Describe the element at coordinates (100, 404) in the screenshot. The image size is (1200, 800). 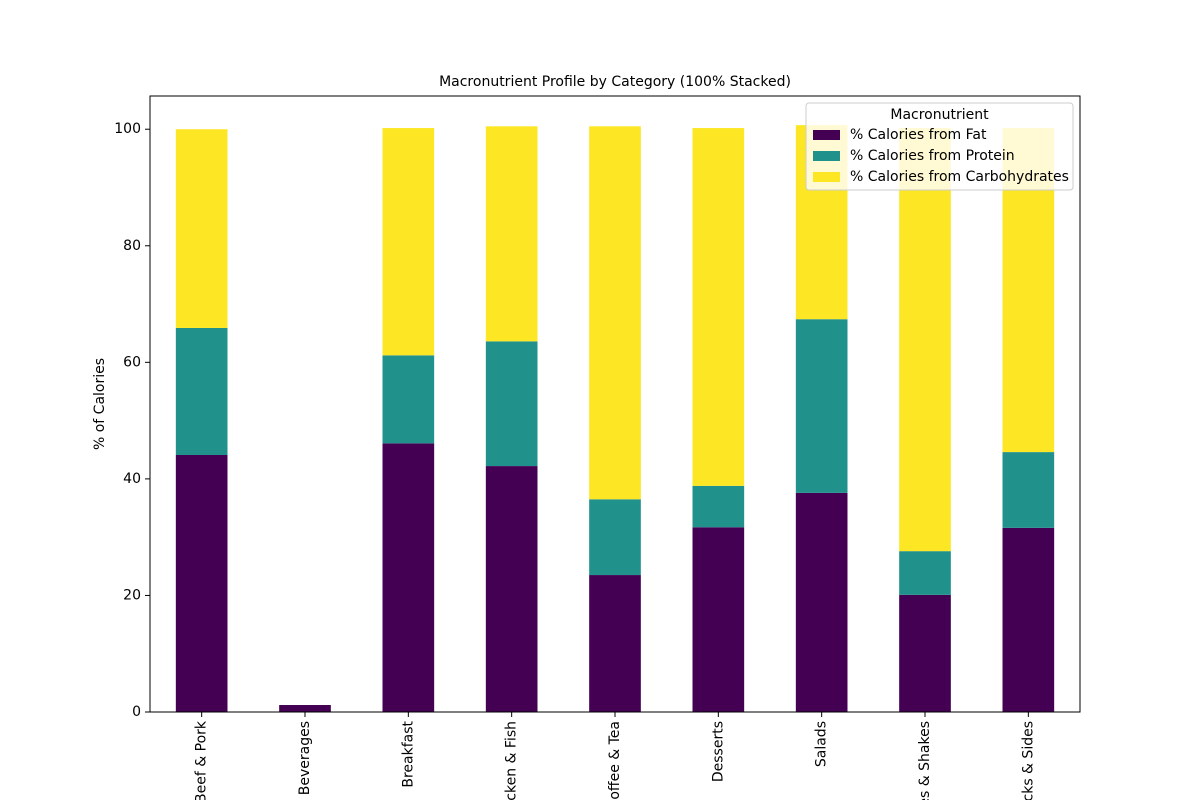
I see `y-axis-label: % of Calories` at that location.